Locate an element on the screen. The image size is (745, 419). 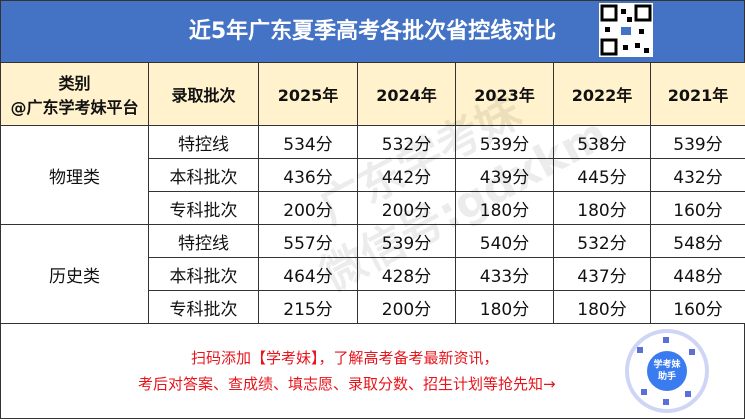
qr-code is located at coordinates (626, 30).